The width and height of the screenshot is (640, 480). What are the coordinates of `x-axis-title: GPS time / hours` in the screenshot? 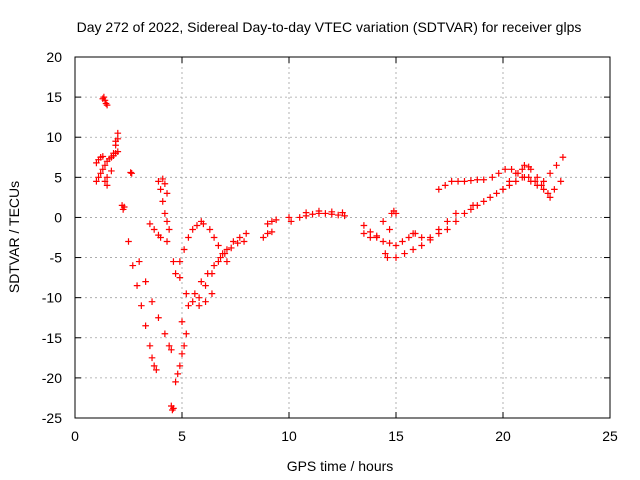 It's located at (340, 466).